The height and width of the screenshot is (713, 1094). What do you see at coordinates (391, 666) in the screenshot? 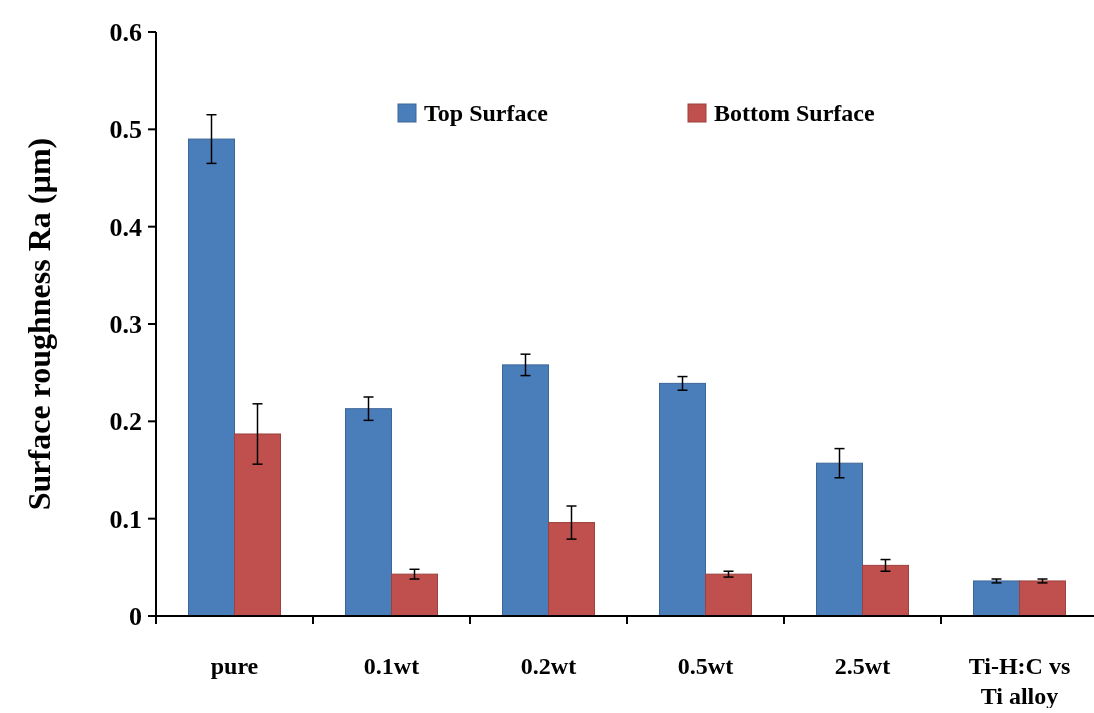
I see `x-tick-label: 0.1wt` at bounding box center [391, 666].